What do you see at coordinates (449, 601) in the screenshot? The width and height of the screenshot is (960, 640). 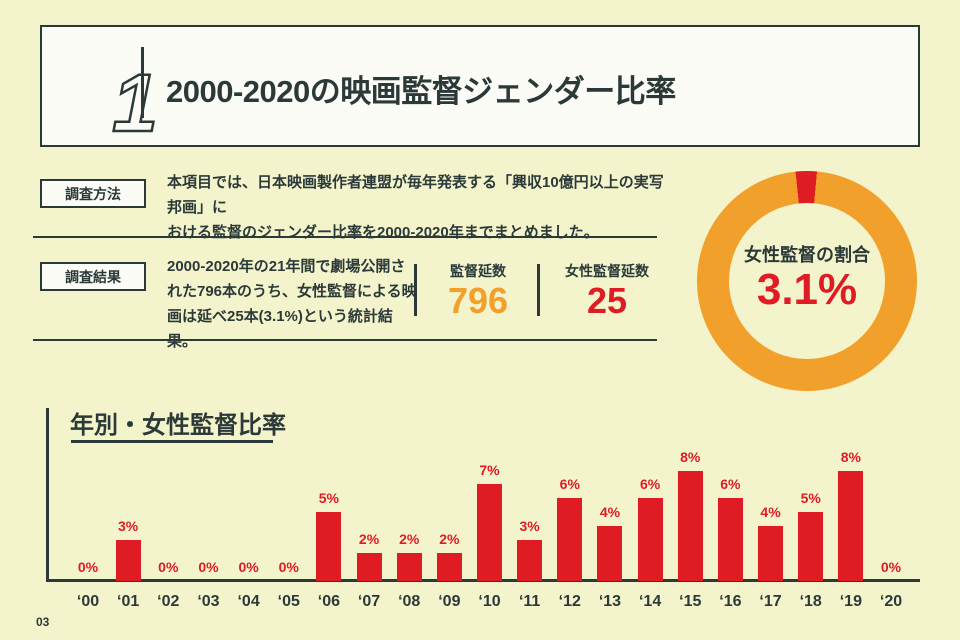 I see `x-tick-label: ‘09` at bounding box center [449, 601].